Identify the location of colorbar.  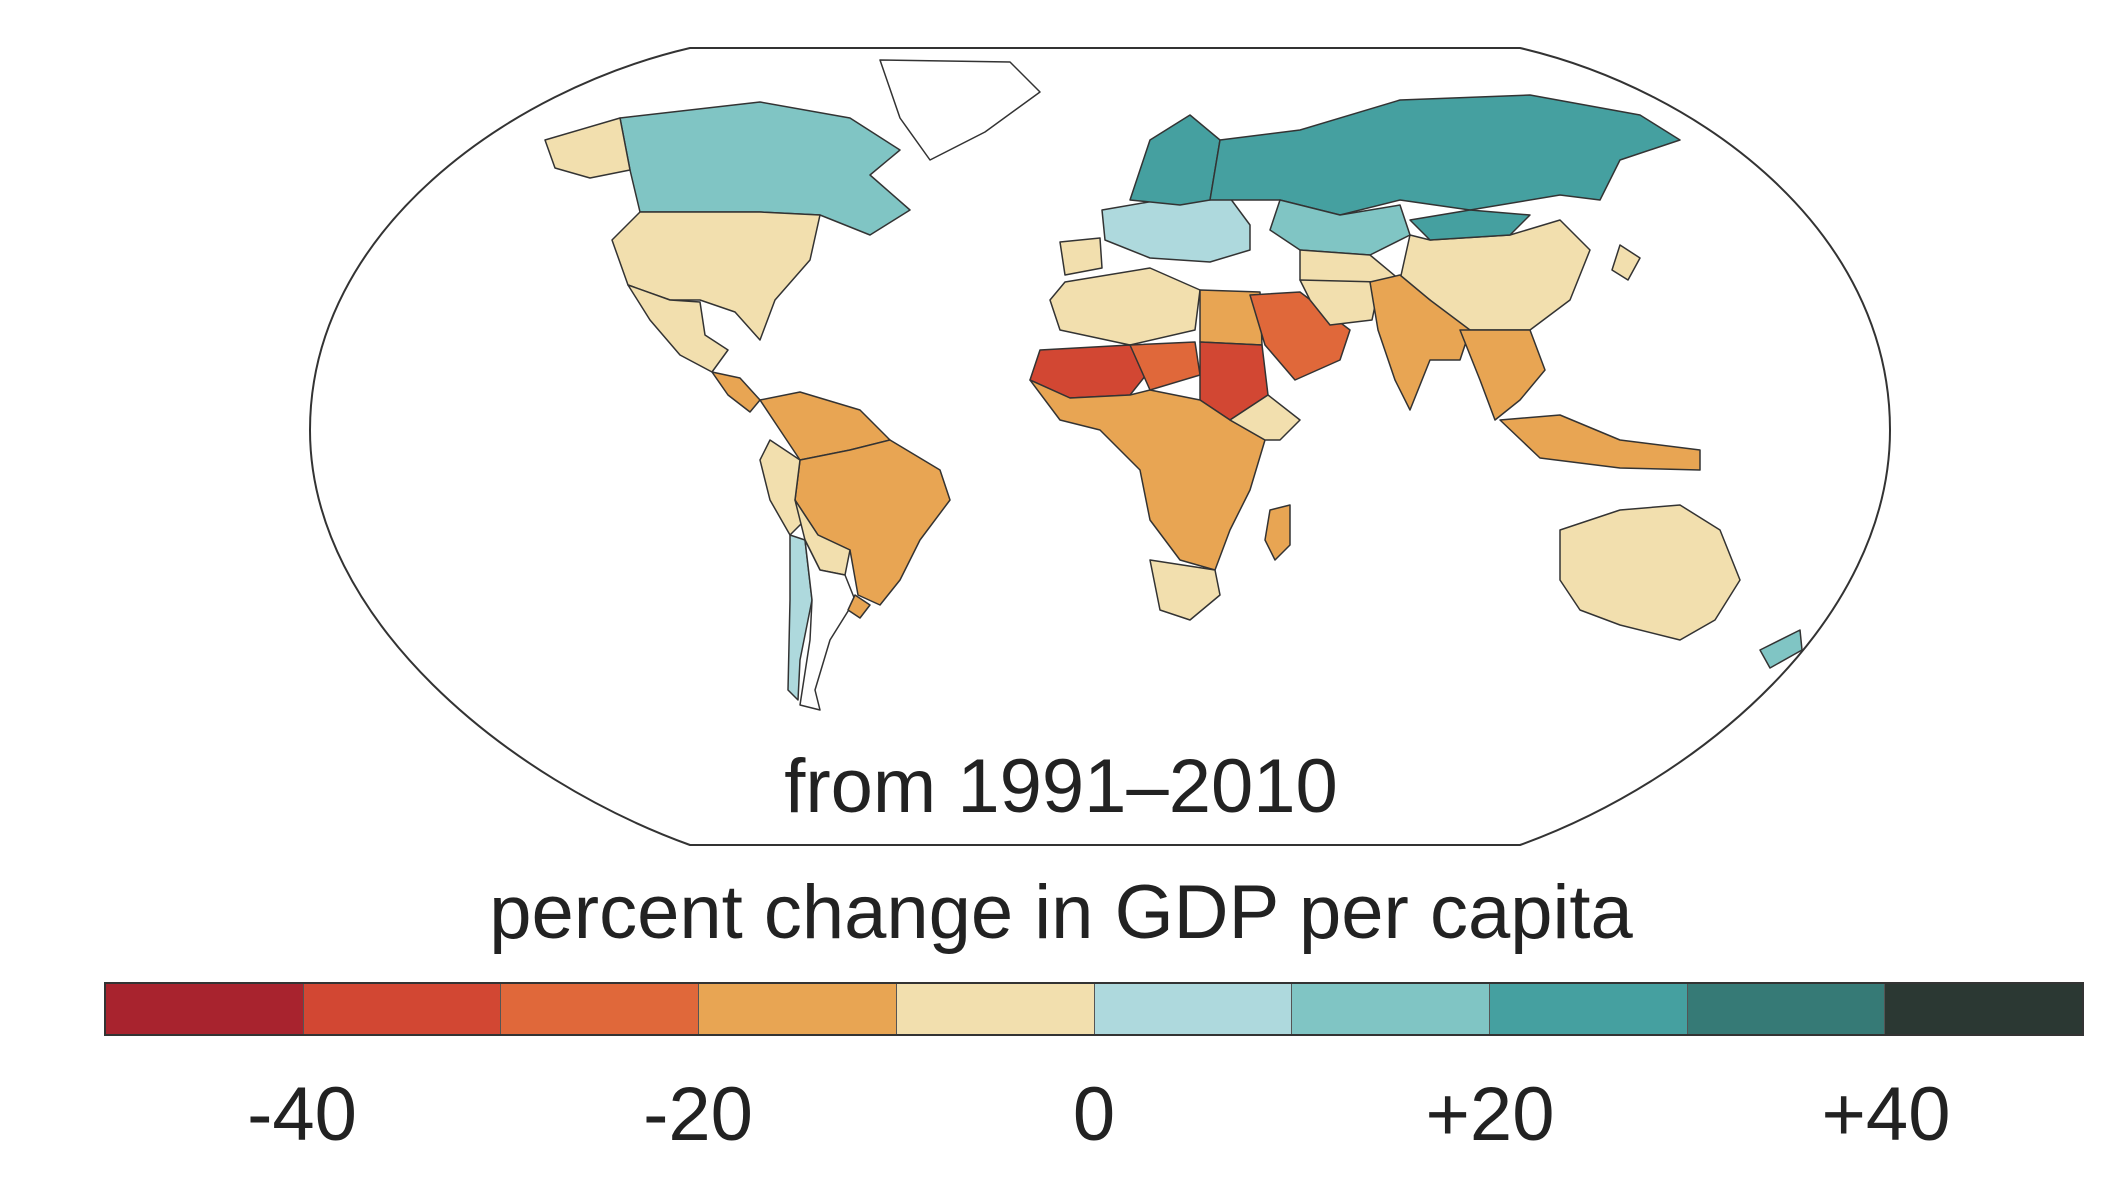
(1094, 1009).